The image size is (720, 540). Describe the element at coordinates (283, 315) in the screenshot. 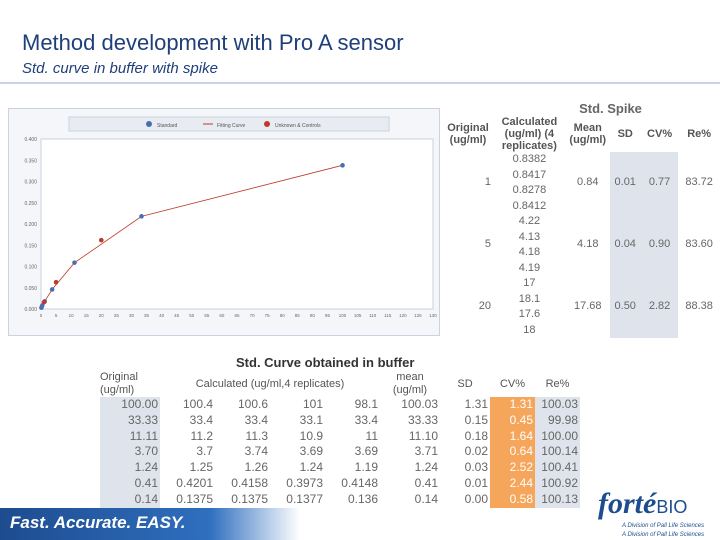

I see `x-tick-label: 80` at that location.